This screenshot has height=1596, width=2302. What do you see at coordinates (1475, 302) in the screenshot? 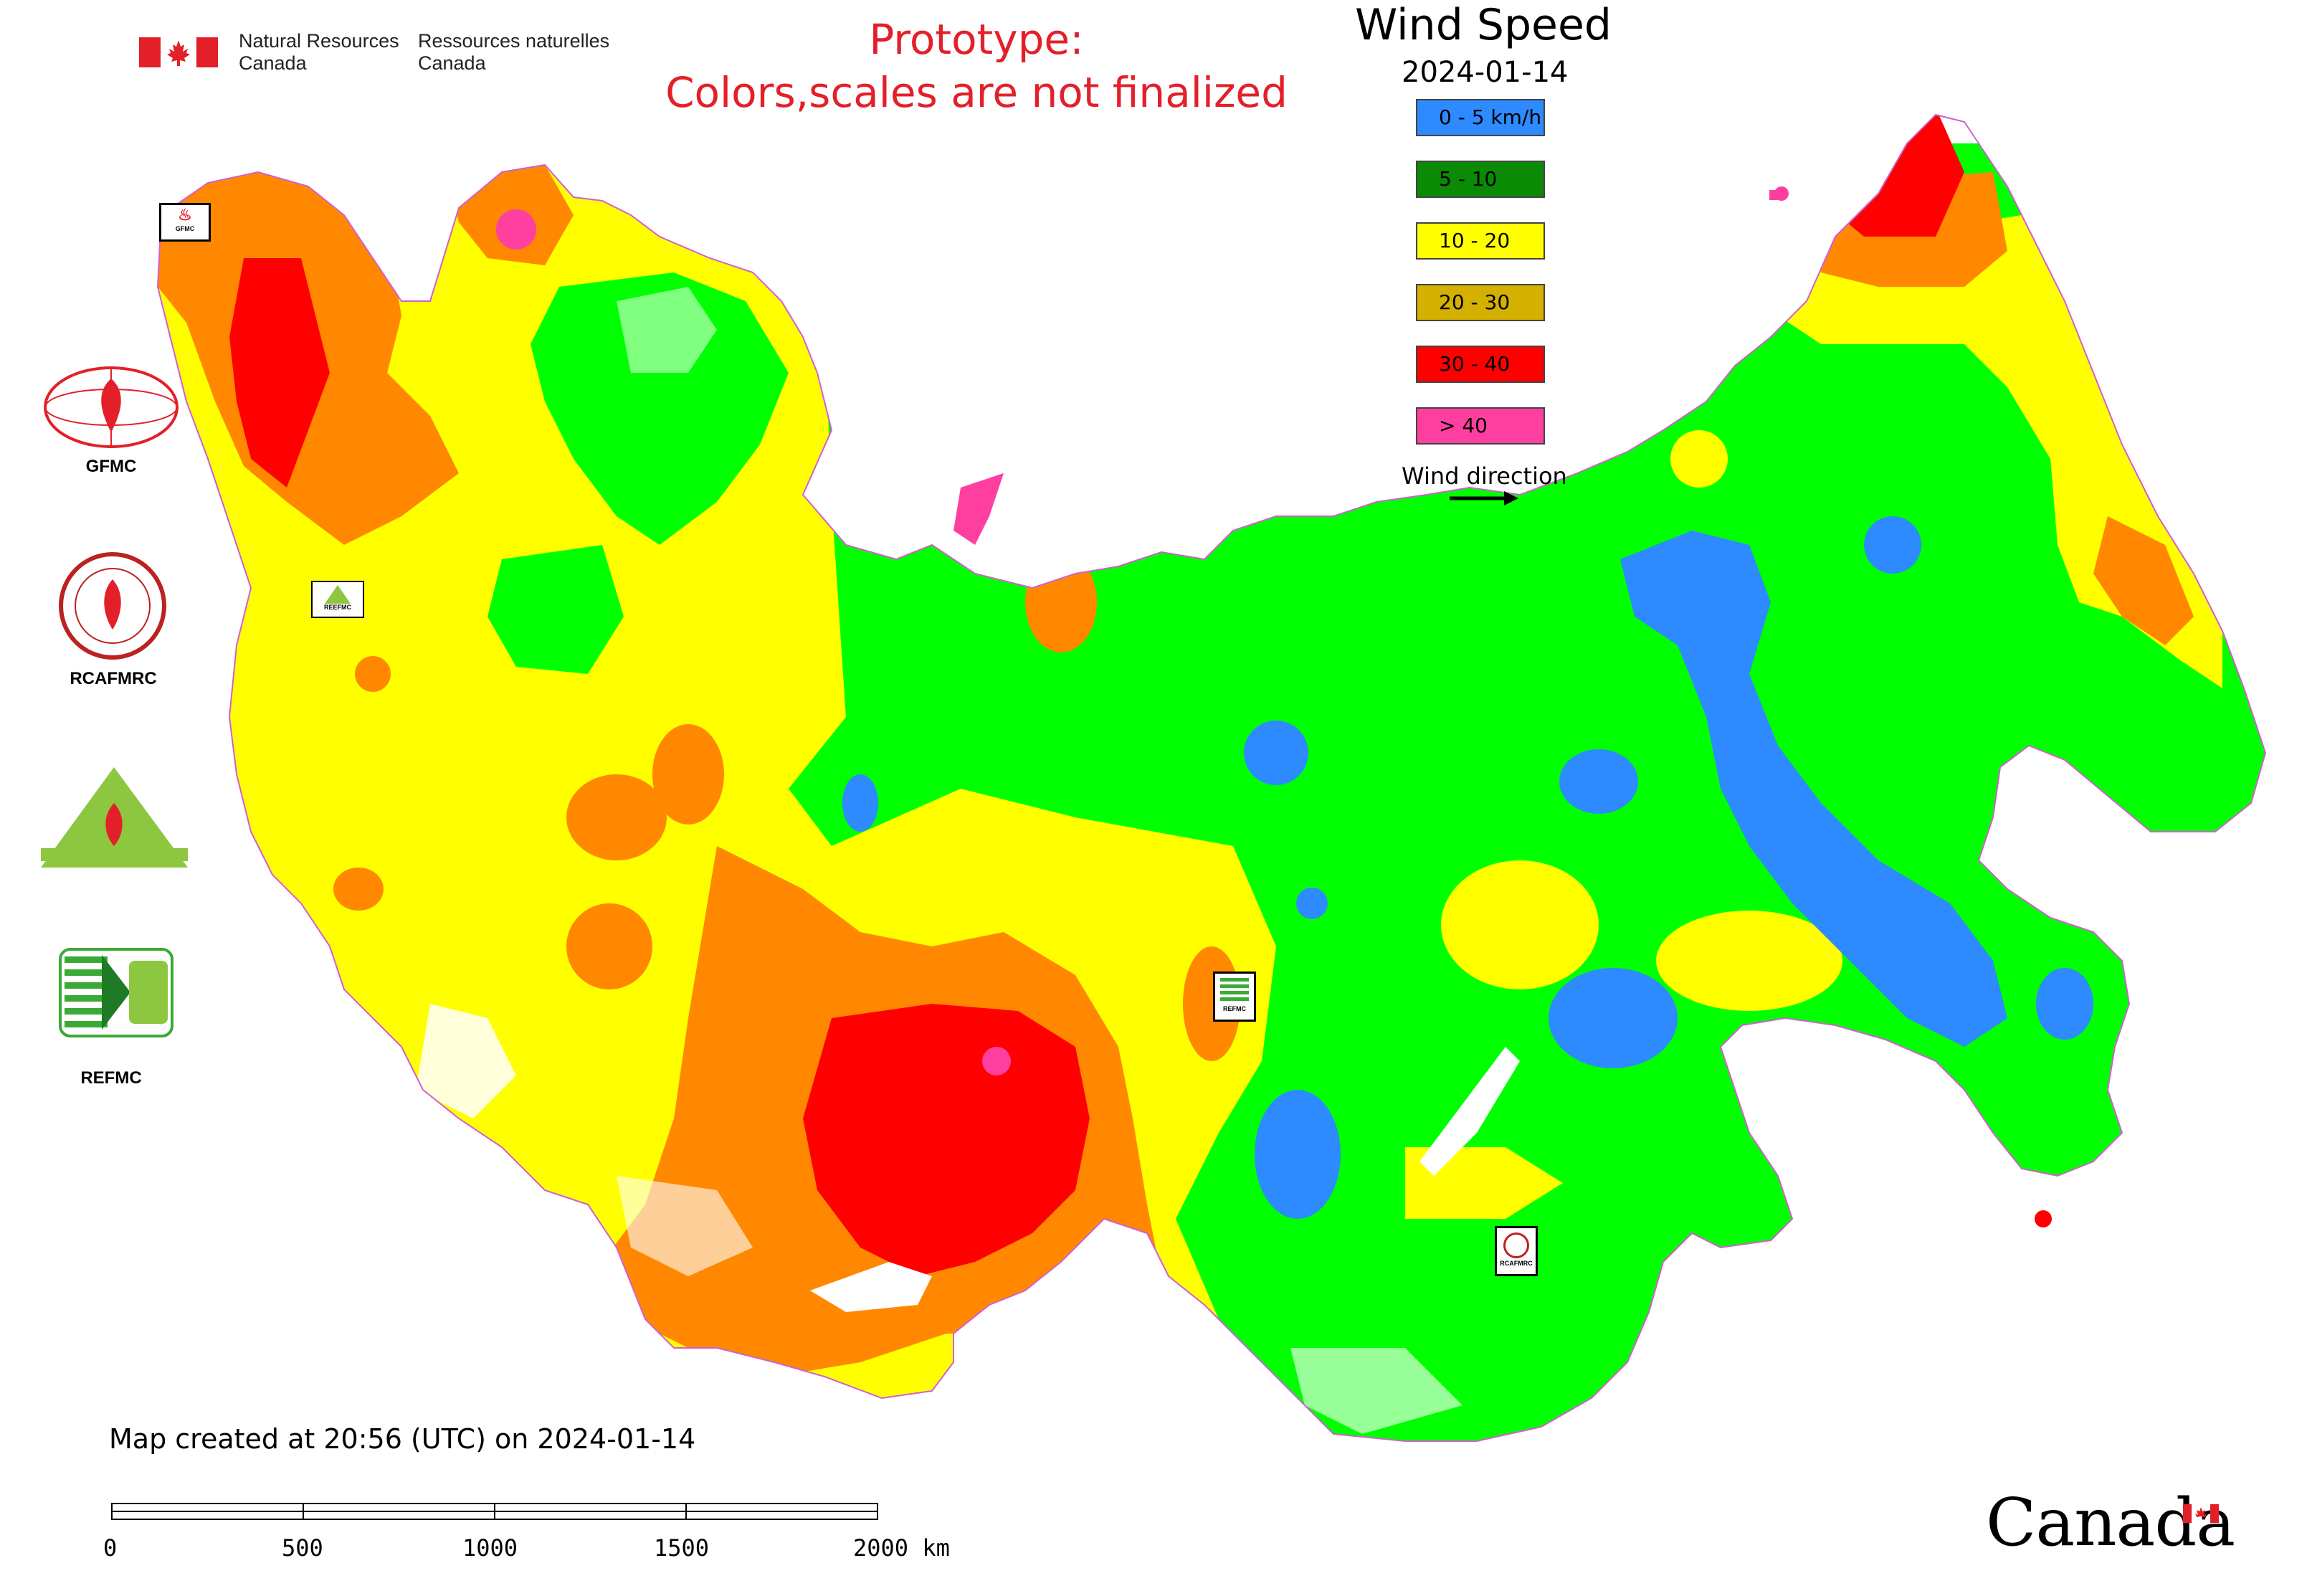
I see `legend-item-fresh-label: 20 - 30` at bounding box center [1475, 302].